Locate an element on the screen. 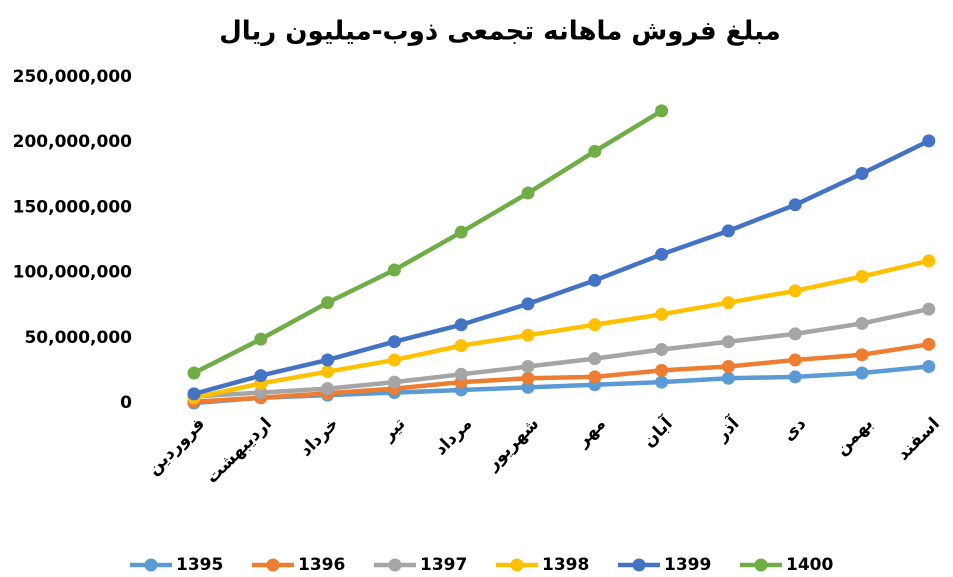 The image size is (953, 577). y-tick-label: 200,000,000 is located at coordinates (73, 142).